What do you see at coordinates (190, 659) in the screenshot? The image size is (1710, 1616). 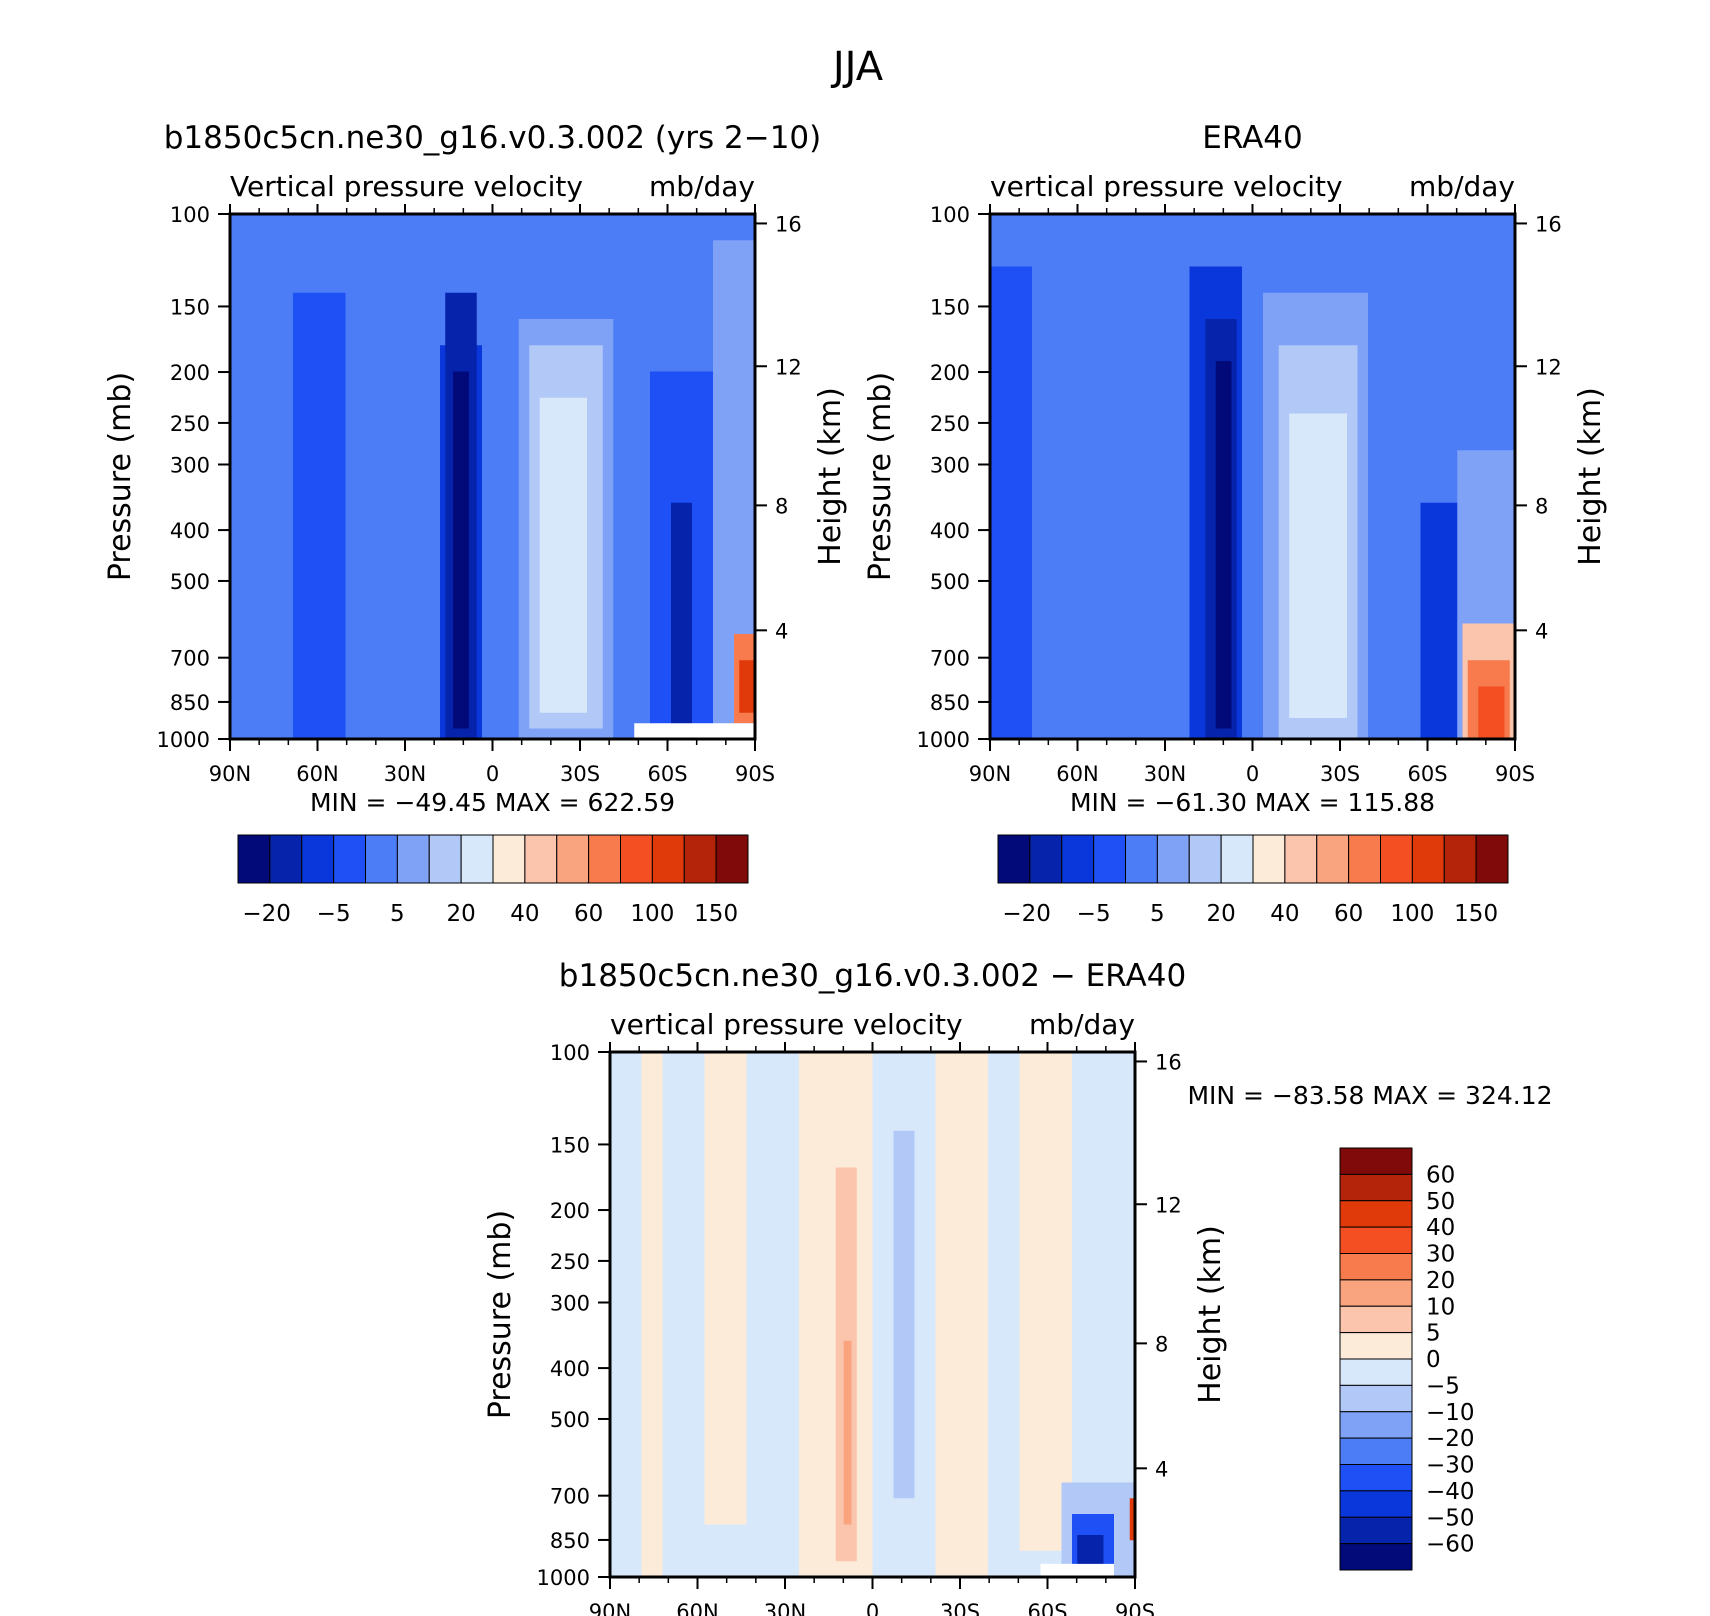 I see `y-tick-label: 700` at bounding box center [190, 659].